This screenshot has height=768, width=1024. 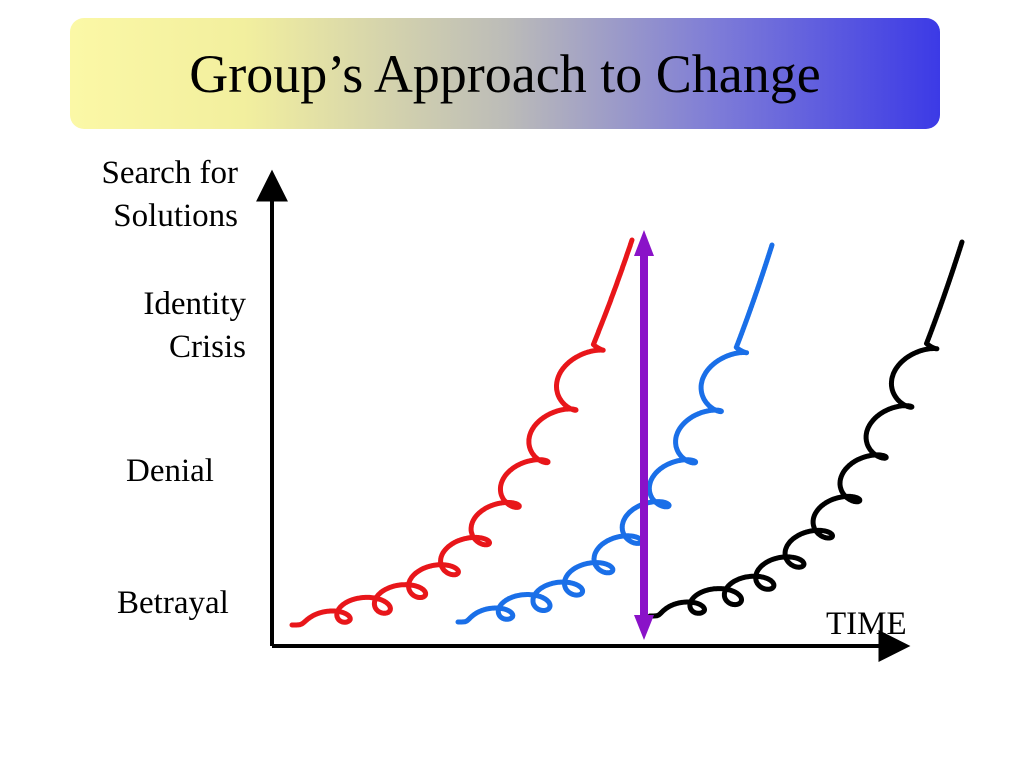 What do you see at coordinates (169, 173) in the screenshot?
I see `y-axis-label-line1: Search for` at bounding box center [169, 173].